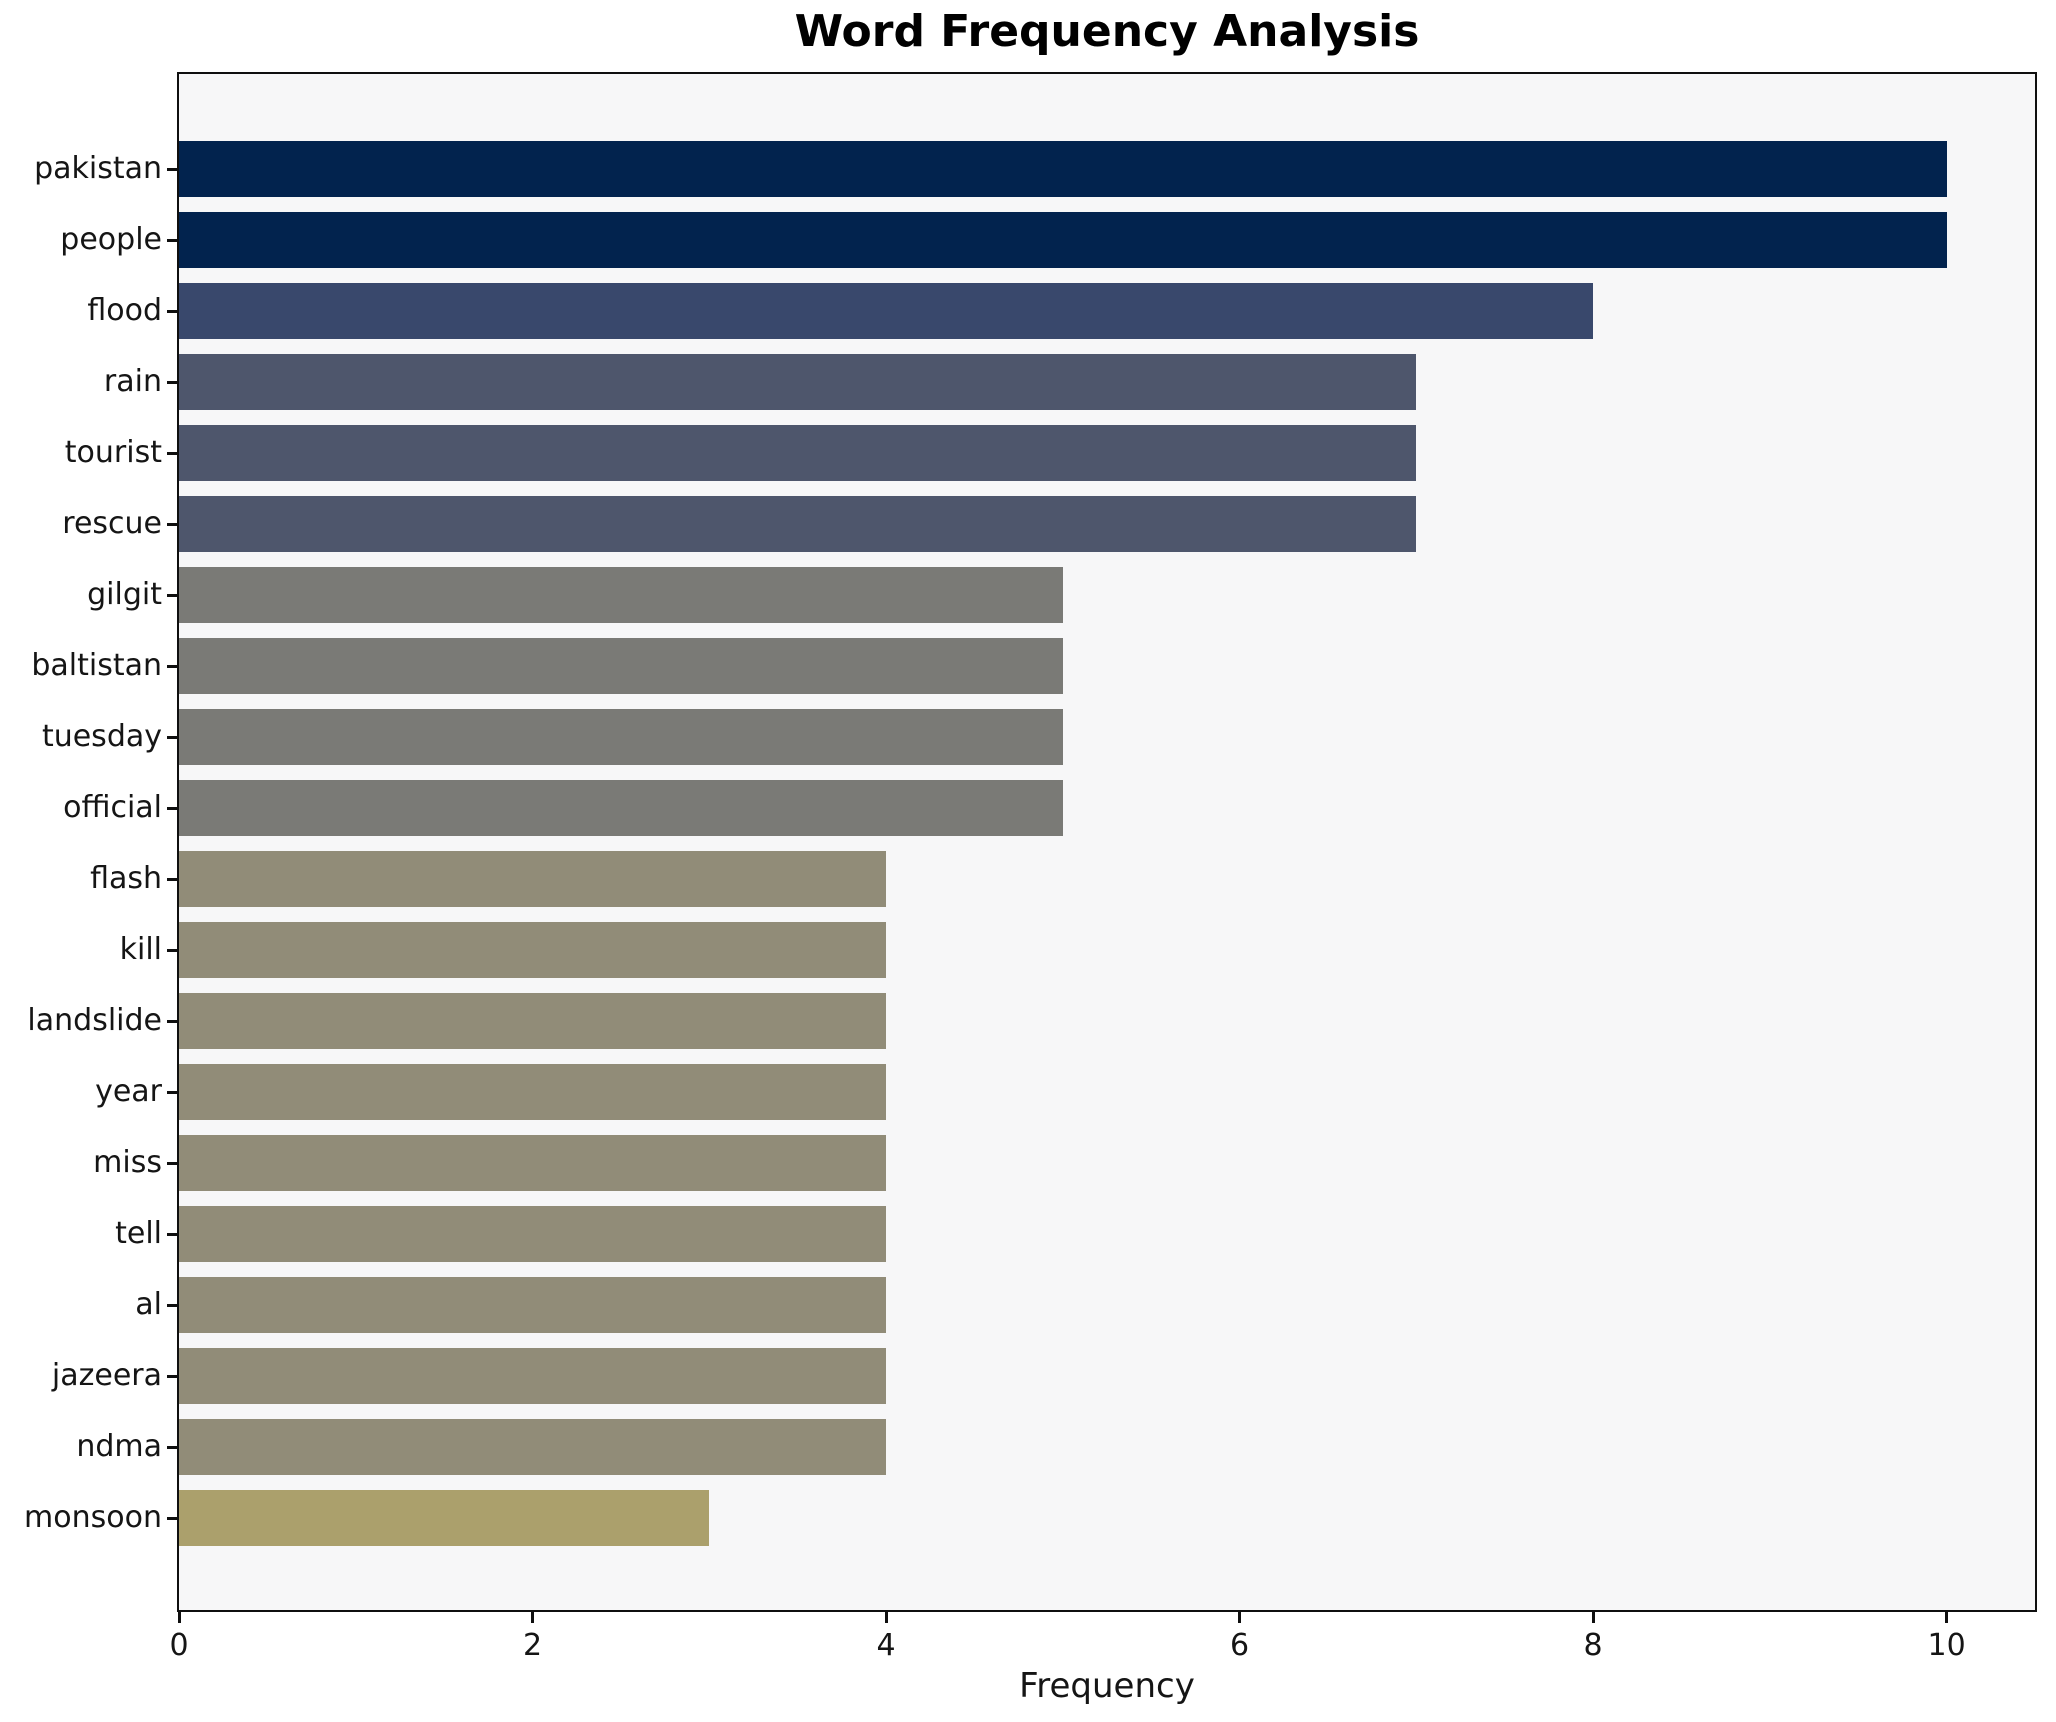 This screenshot has width=2056, height=1722. I want to click on y-tick-label-people: people, so click(111, 239).